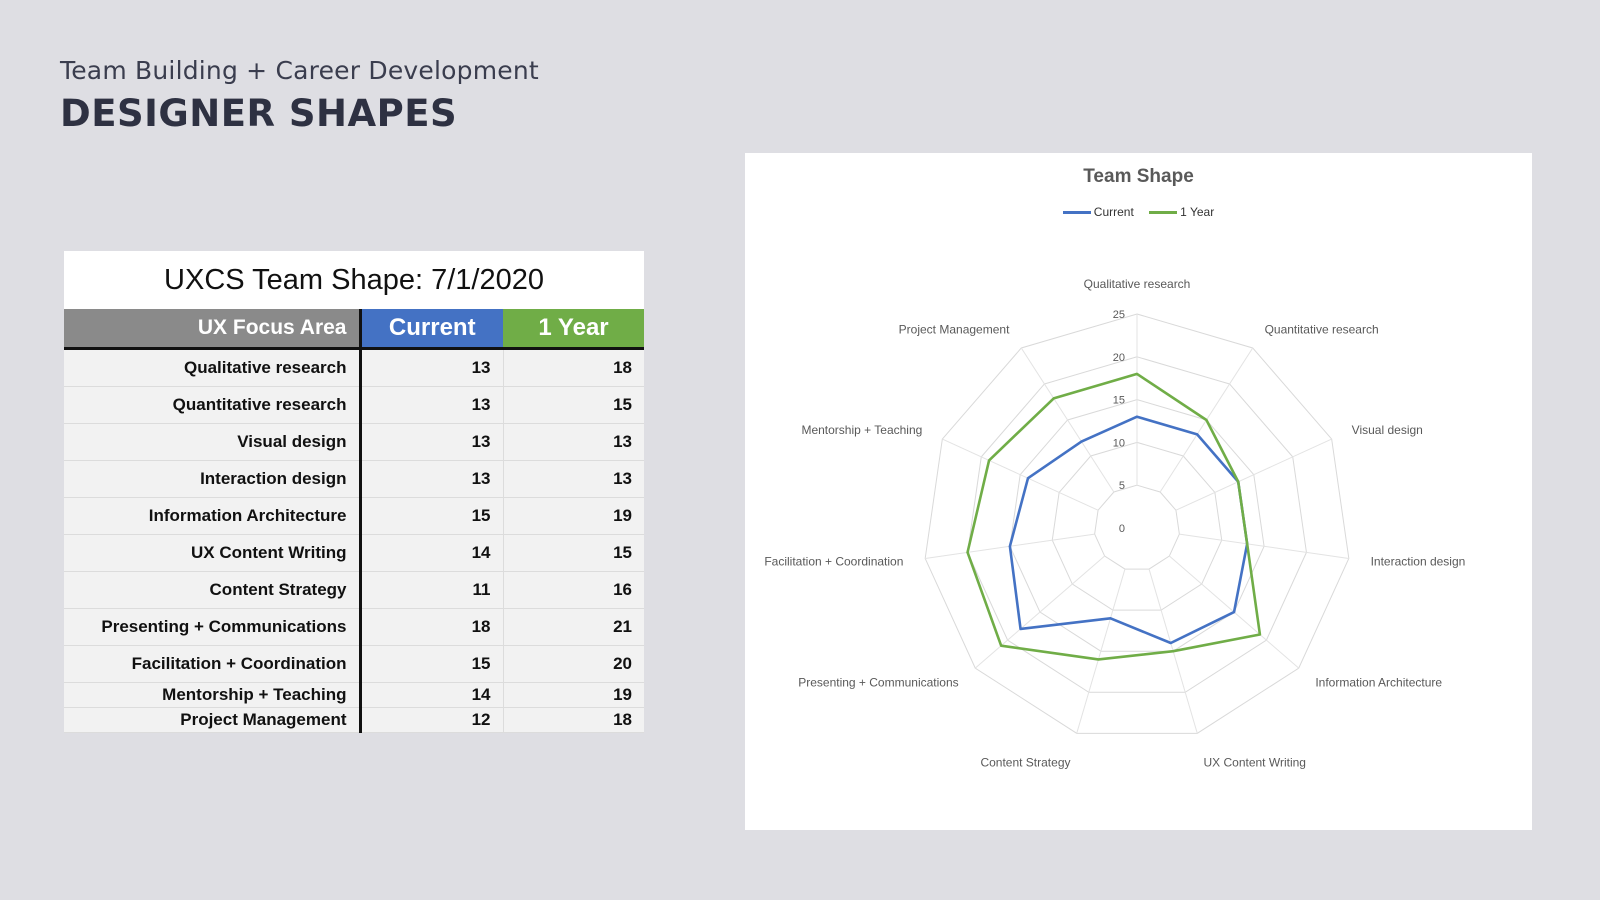  Describe the element at coordinates (1025, 762) in the screenshot. I see `category-label: Content Strategy` at that location.